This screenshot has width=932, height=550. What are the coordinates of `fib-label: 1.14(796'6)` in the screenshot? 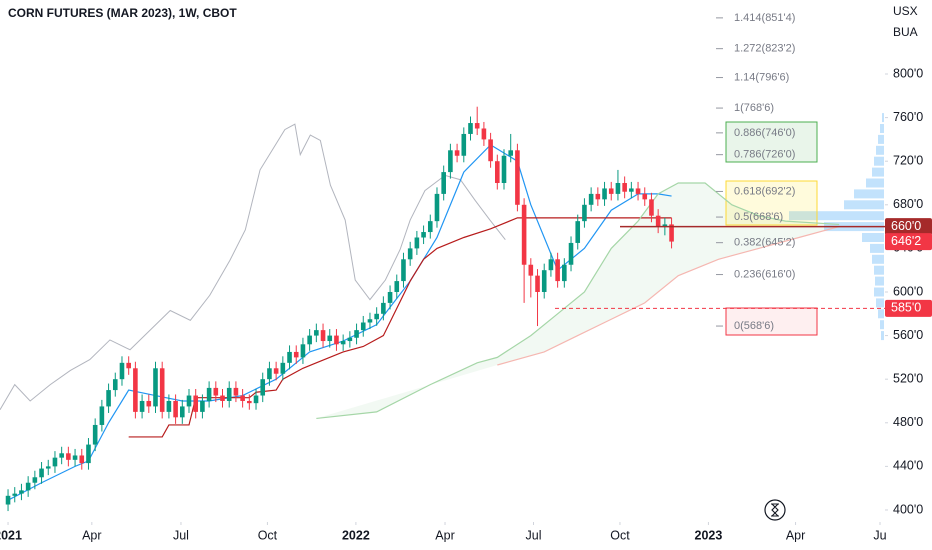 It's located at (761, 77).